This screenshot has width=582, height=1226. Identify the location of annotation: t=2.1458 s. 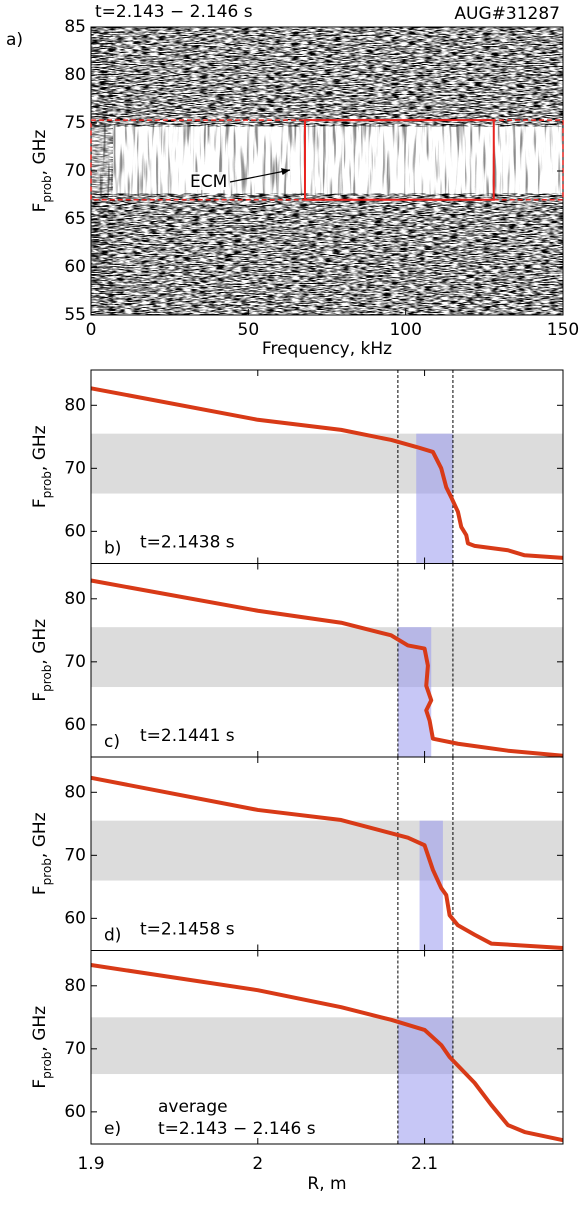
(187, 930).